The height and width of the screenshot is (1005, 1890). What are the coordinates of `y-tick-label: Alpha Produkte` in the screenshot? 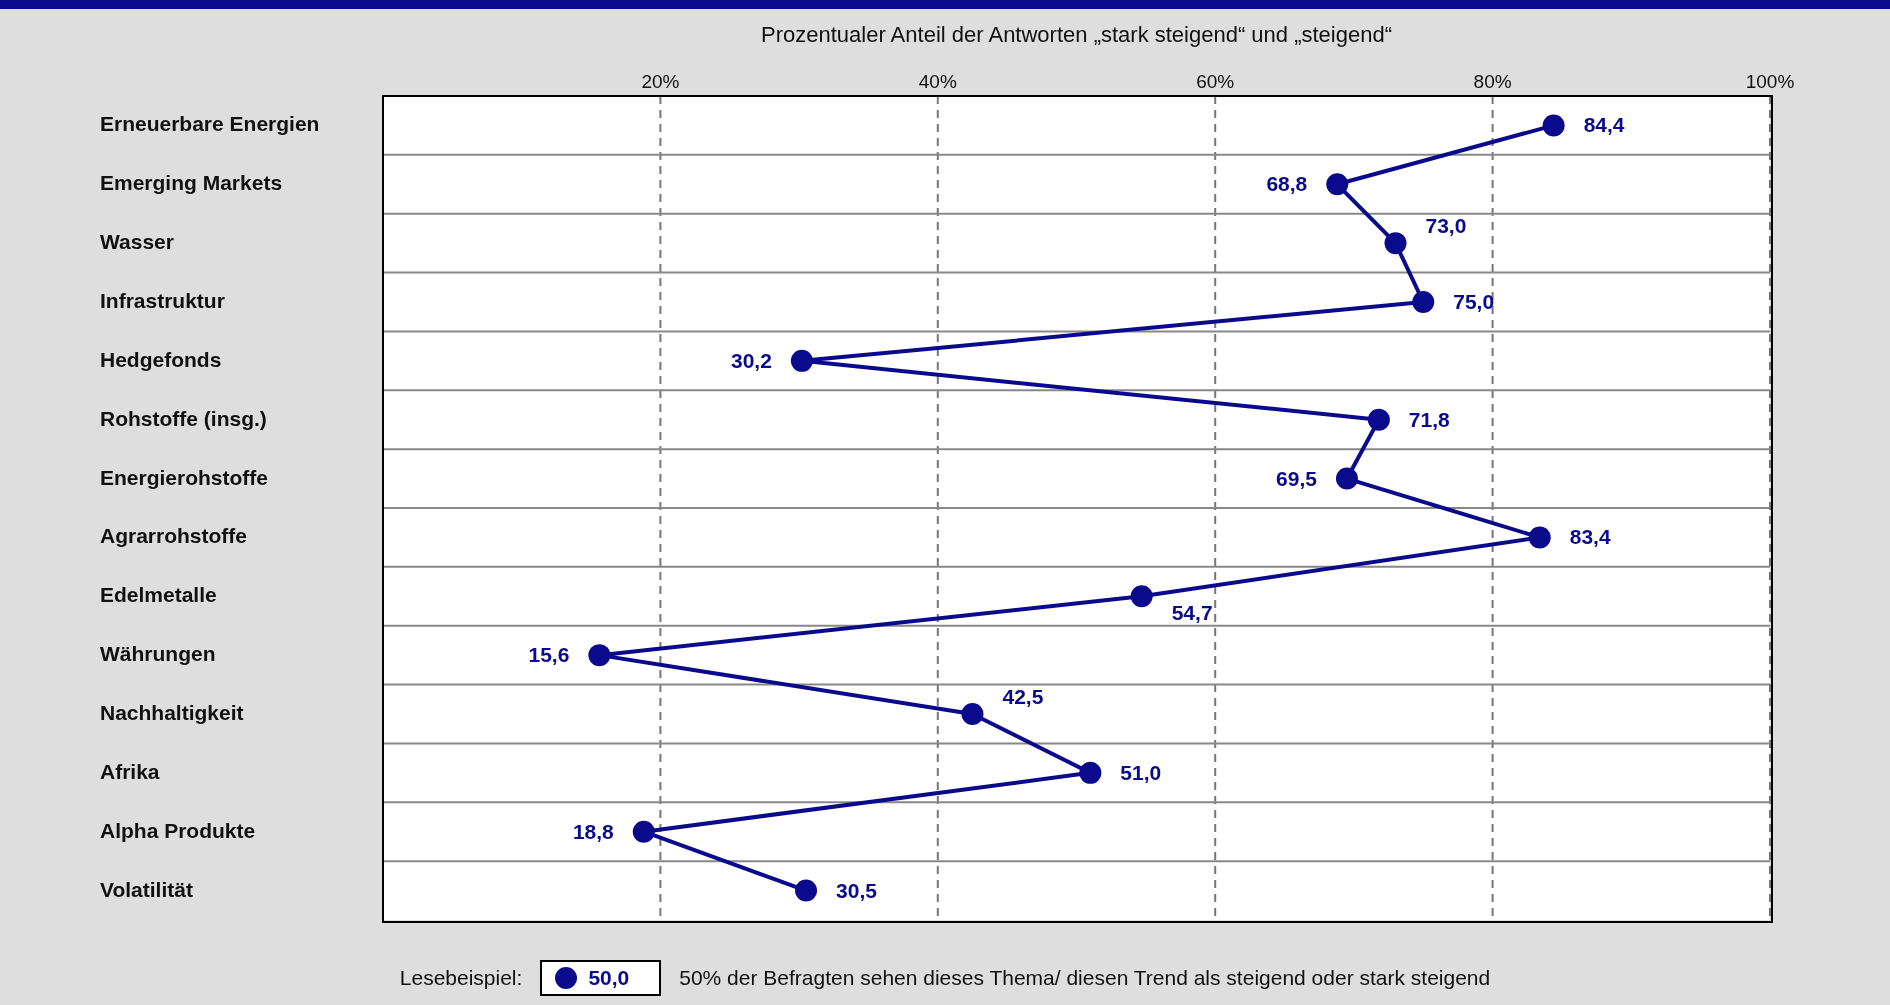 It's located at (178, 830).